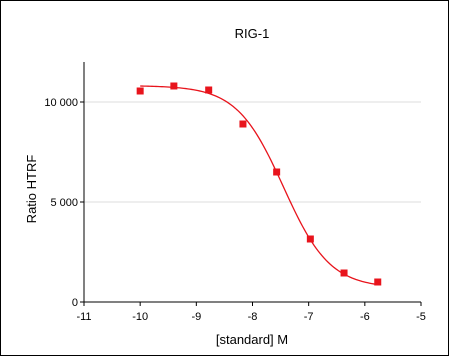  I want to click on y-tick-label: 0, so click(75, 303).